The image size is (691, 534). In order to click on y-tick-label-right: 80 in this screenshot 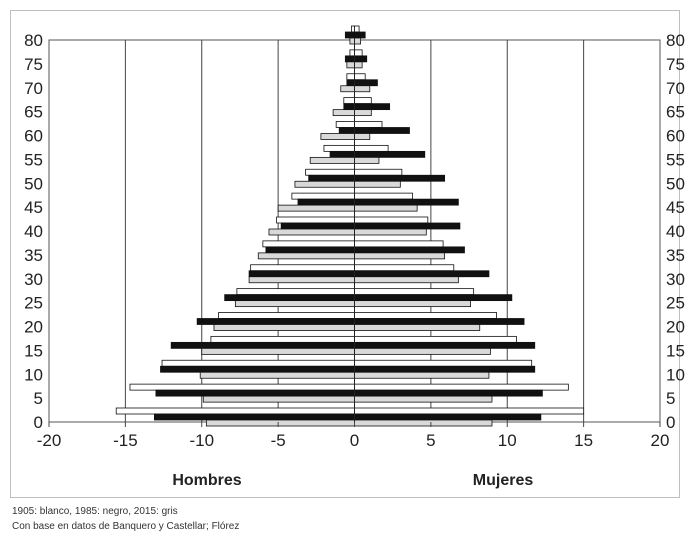, I will do `click(675, 40)`.